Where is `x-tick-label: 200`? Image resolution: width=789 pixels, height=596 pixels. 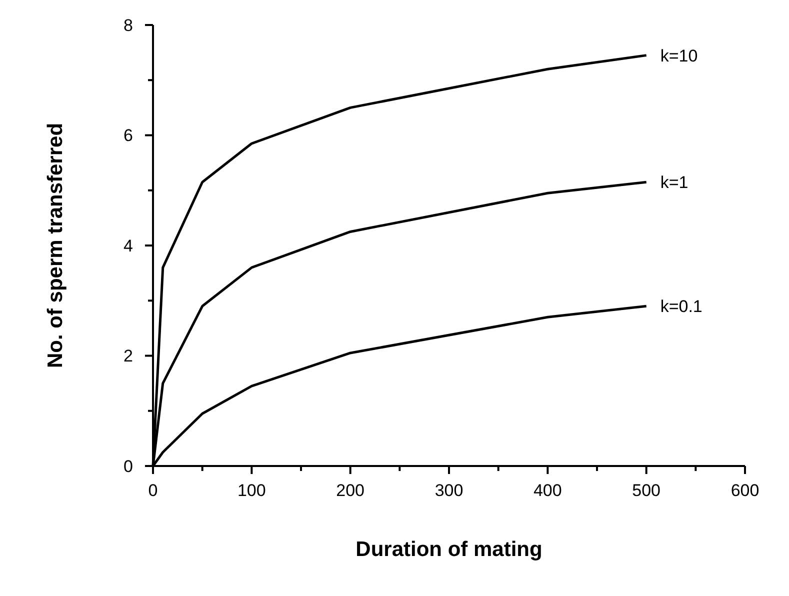
x-tick-label: 200 is located at coordinates (350, 490).